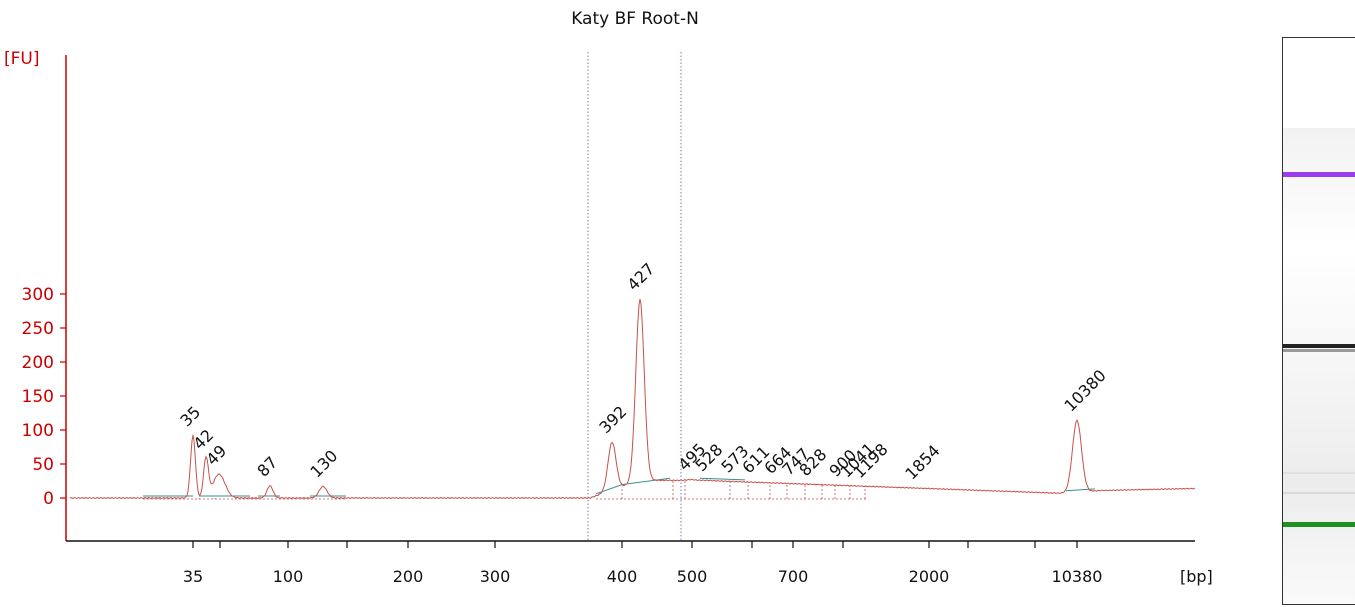 The width and height of the screenshot is (1355, 607). I want to click on x-axis-label: [bp], so click(1196, 576).